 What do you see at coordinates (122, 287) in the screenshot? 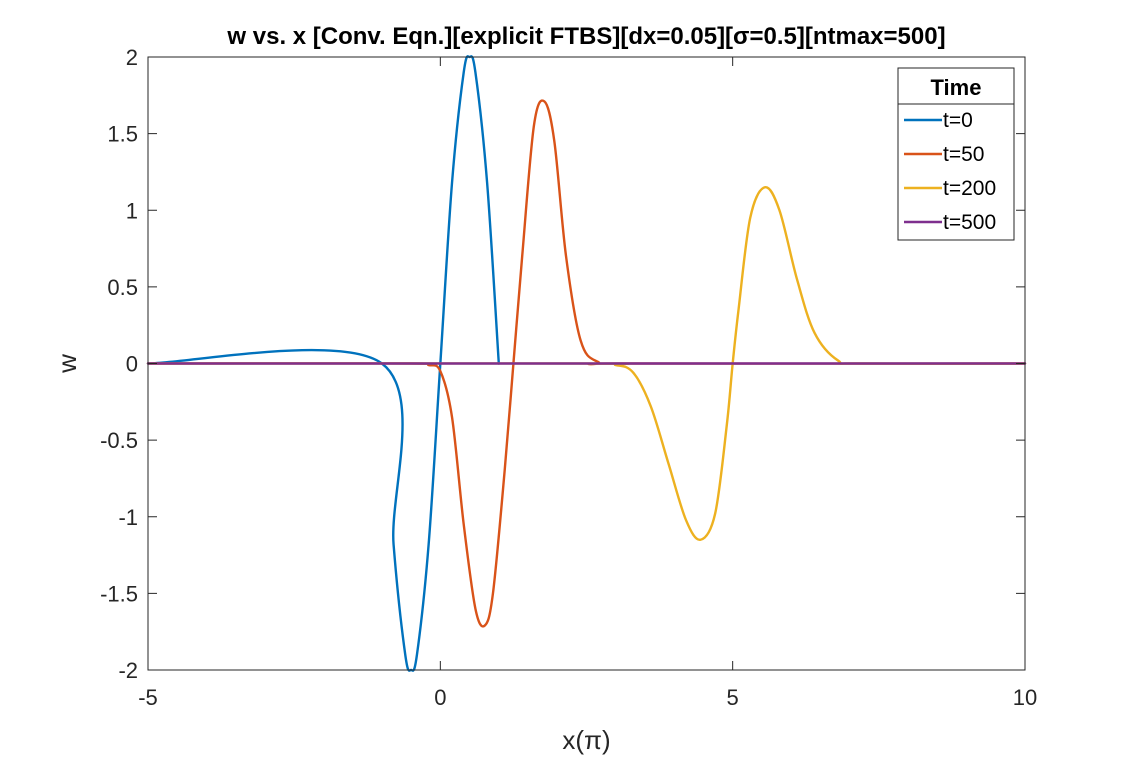
I see `y-tick-label: 0.5` at bounding box center [122, 287].